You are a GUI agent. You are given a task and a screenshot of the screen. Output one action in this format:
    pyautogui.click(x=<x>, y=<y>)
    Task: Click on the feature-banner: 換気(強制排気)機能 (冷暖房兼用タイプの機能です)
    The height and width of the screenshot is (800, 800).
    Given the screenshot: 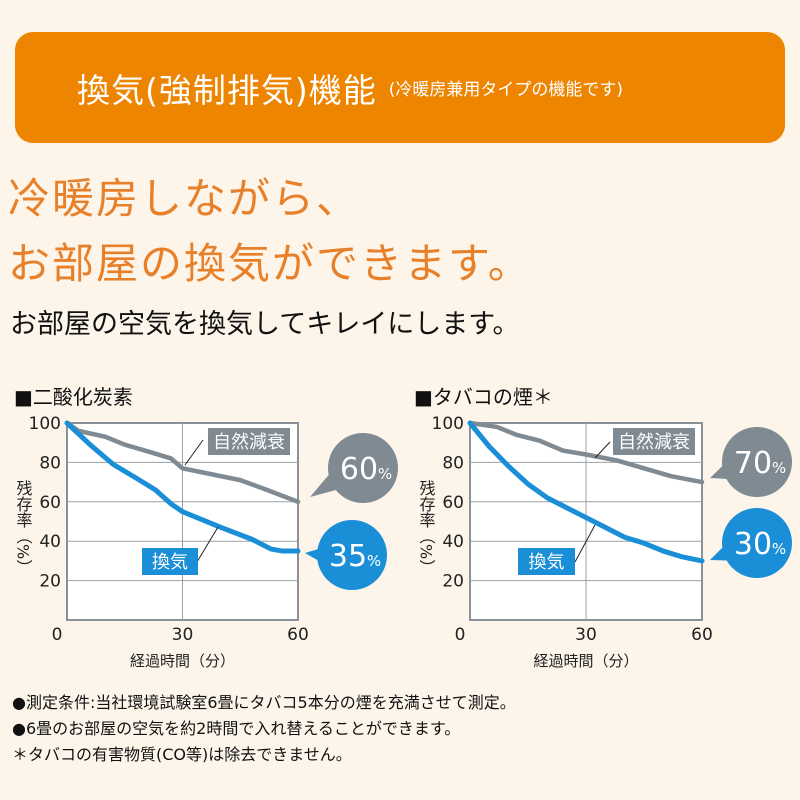 What is the action you would take?
    pyautogui.click(x=400, y=87)
    